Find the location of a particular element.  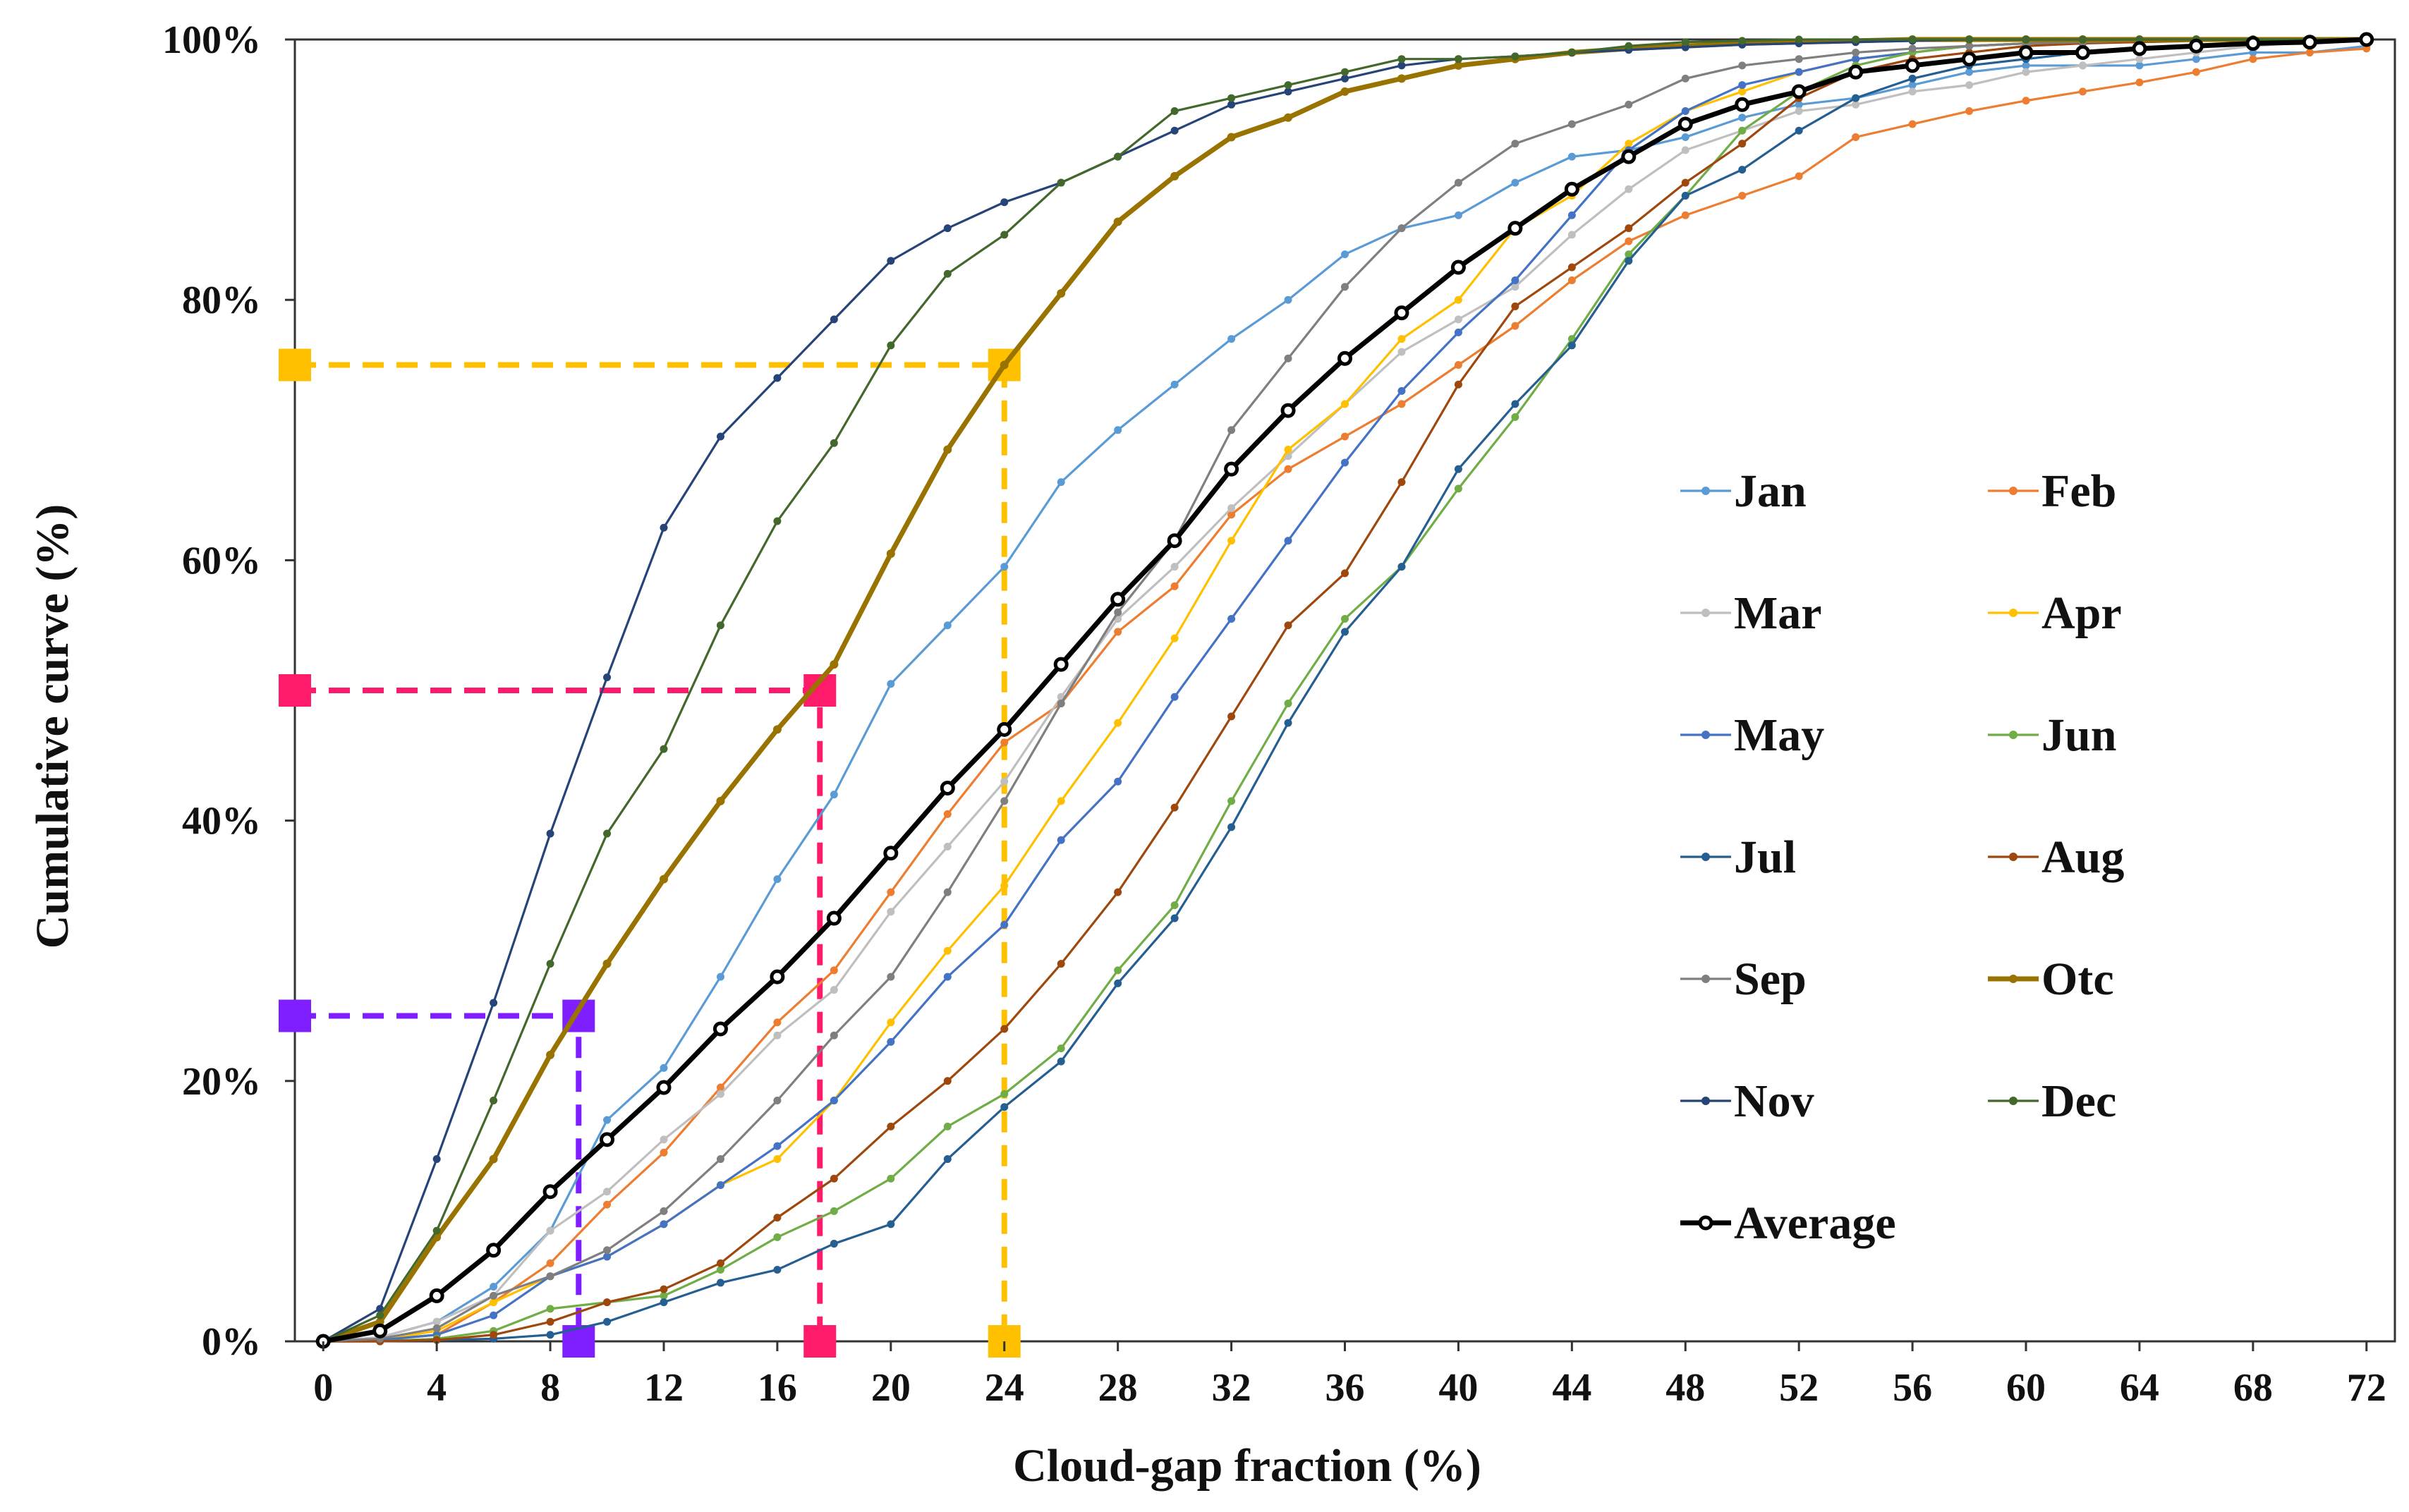

x-tick-label: 44 is located at coordinates (1571, 1388).